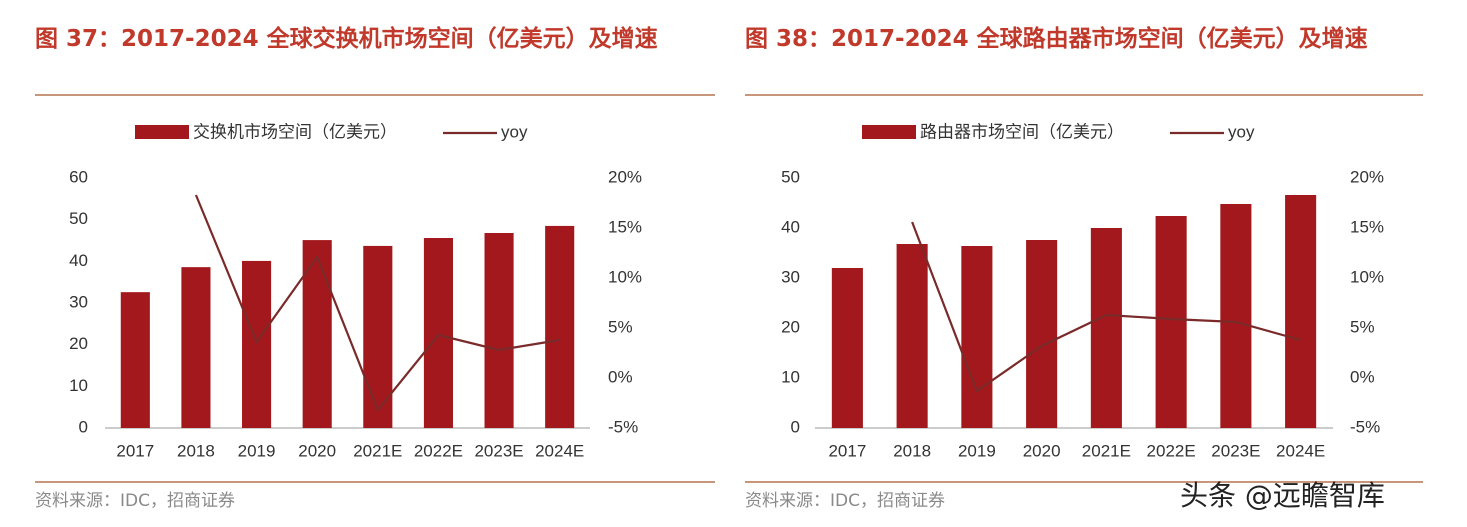 Image resolution: width=1467 pixels, height=527 pixels. What do you see at coordinates (346, 39) in the screenshot?
I see `chart-title: 图 37：2017-2024 全球交换机市场空间（亿美元）及增速` at bounding box center [346, 39].